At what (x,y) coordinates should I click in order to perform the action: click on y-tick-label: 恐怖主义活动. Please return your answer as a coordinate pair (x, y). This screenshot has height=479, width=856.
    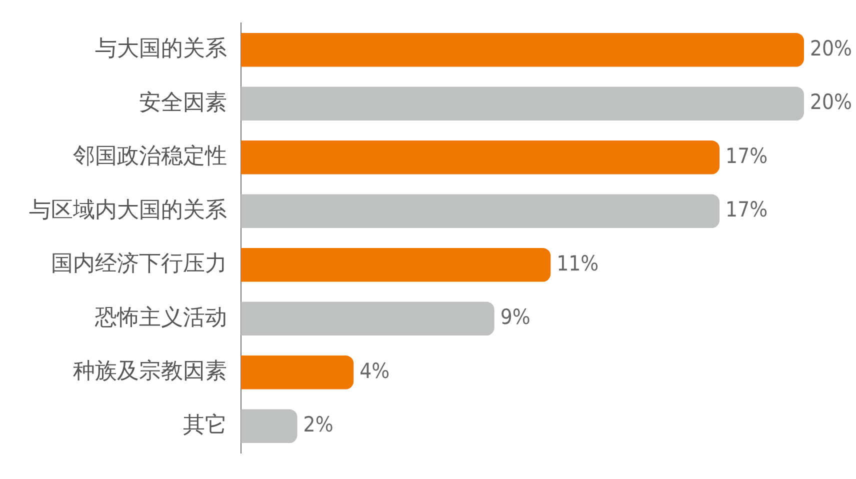
    Looking at the image, I should click on (160, 317).